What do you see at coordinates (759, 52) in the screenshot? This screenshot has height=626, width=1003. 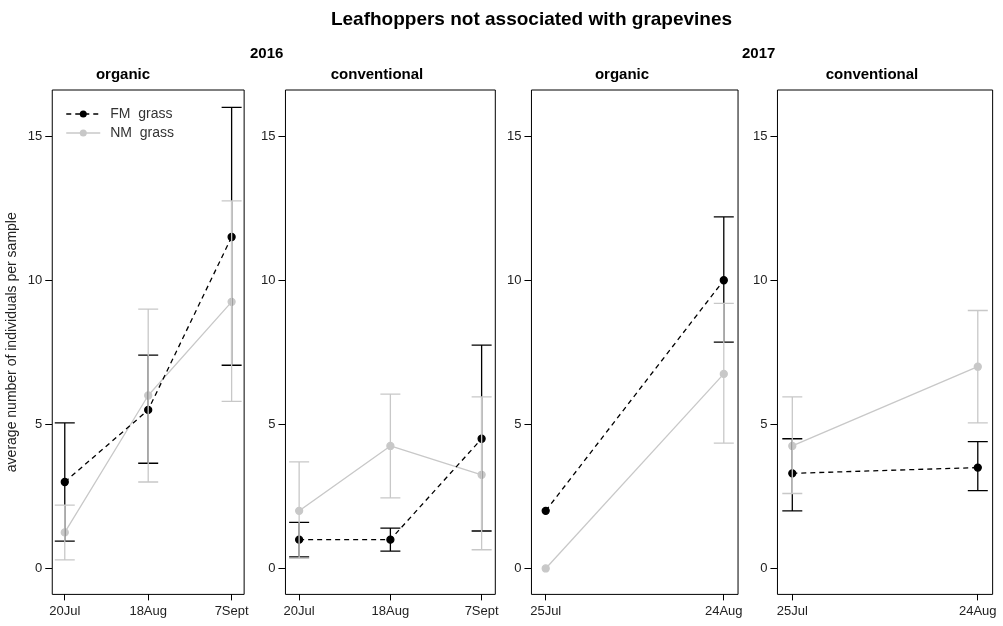 I see `chart-subtitle: 2017` at bounding box center [759, 52].